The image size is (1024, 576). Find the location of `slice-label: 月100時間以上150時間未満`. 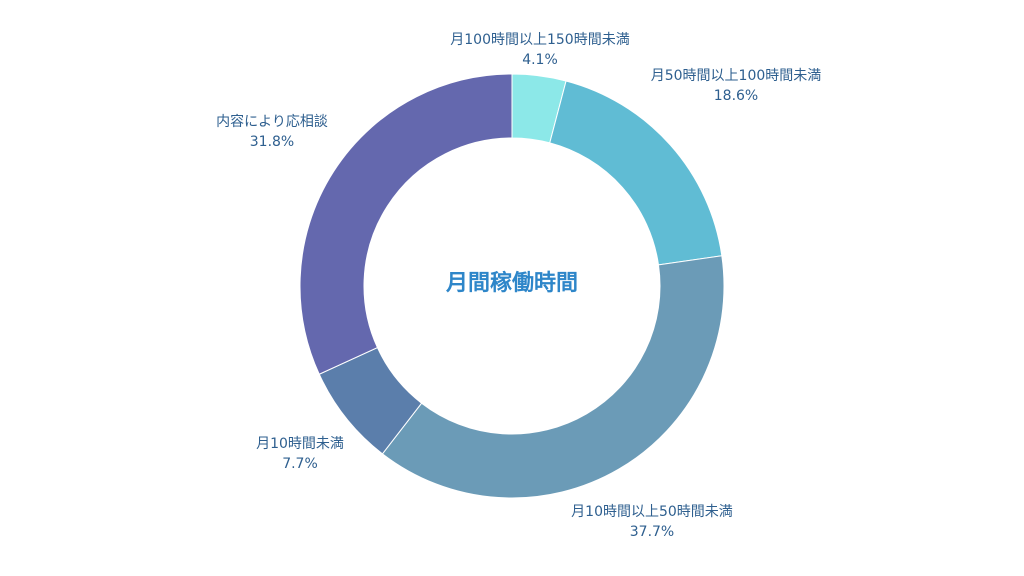

slice-label: 月100時間以上150時間未満 is located at coordinates (539, 40).